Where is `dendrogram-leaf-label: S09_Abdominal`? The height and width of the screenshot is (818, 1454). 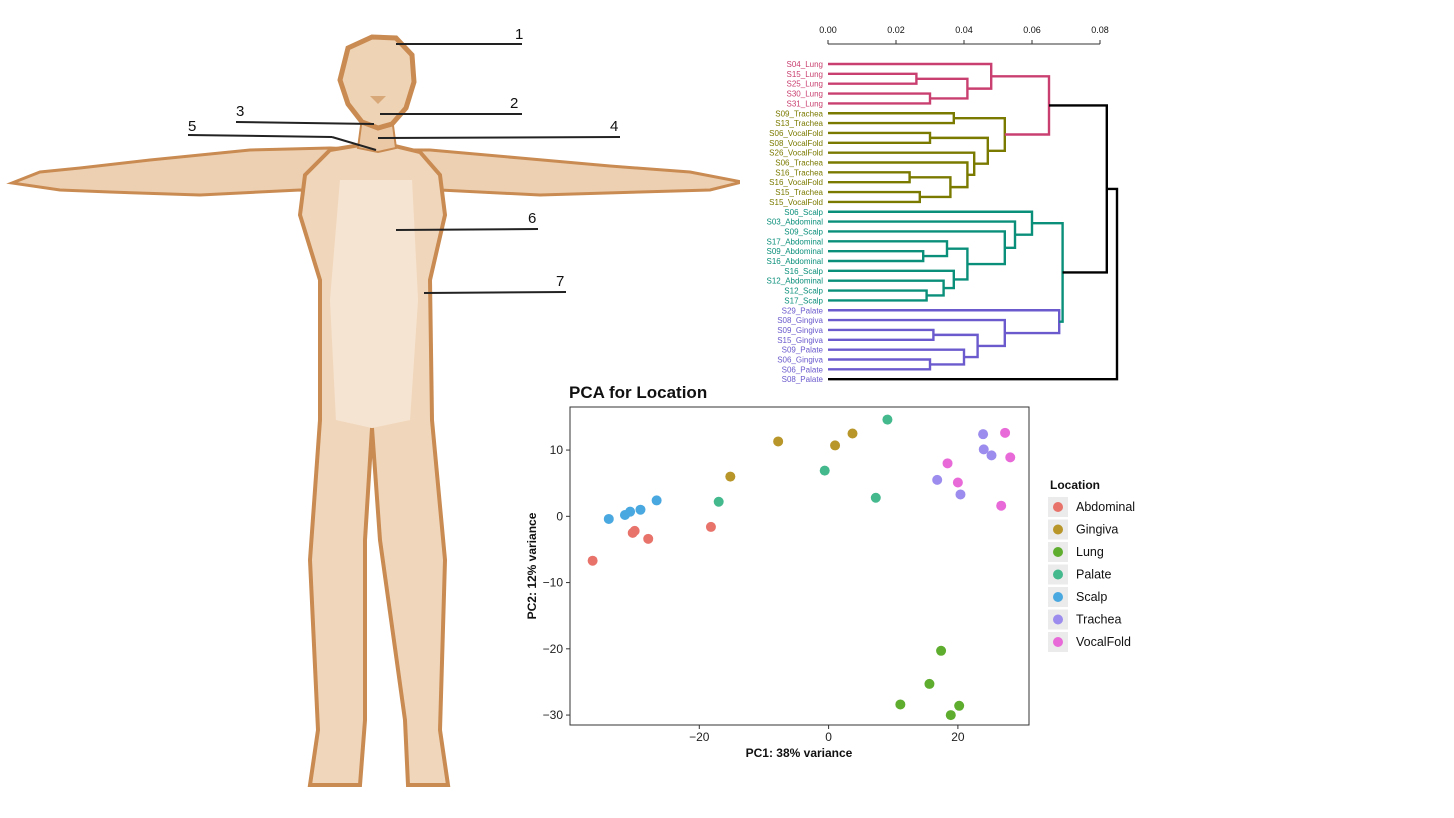 dendrogram-leaf-label: S09_Abdominal is located at coordinates (795, 251).